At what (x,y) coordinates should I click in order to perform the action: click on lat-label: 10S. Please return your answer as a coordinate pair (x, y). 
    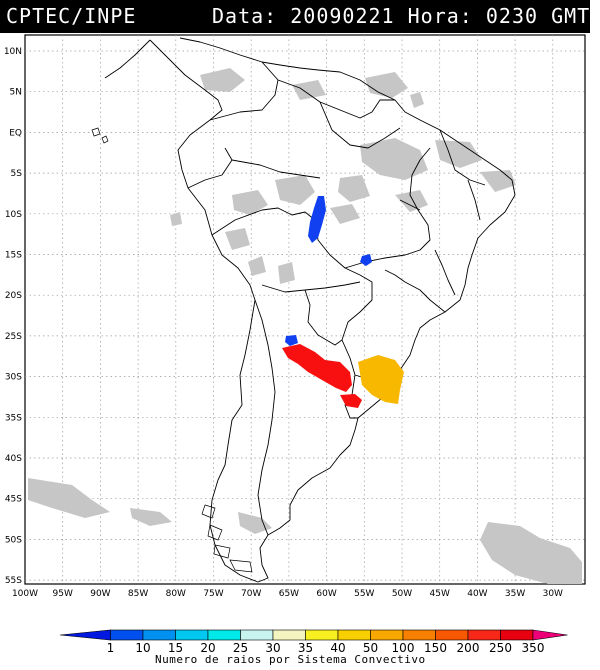
    Looking at the image, I should click on (13, 215).